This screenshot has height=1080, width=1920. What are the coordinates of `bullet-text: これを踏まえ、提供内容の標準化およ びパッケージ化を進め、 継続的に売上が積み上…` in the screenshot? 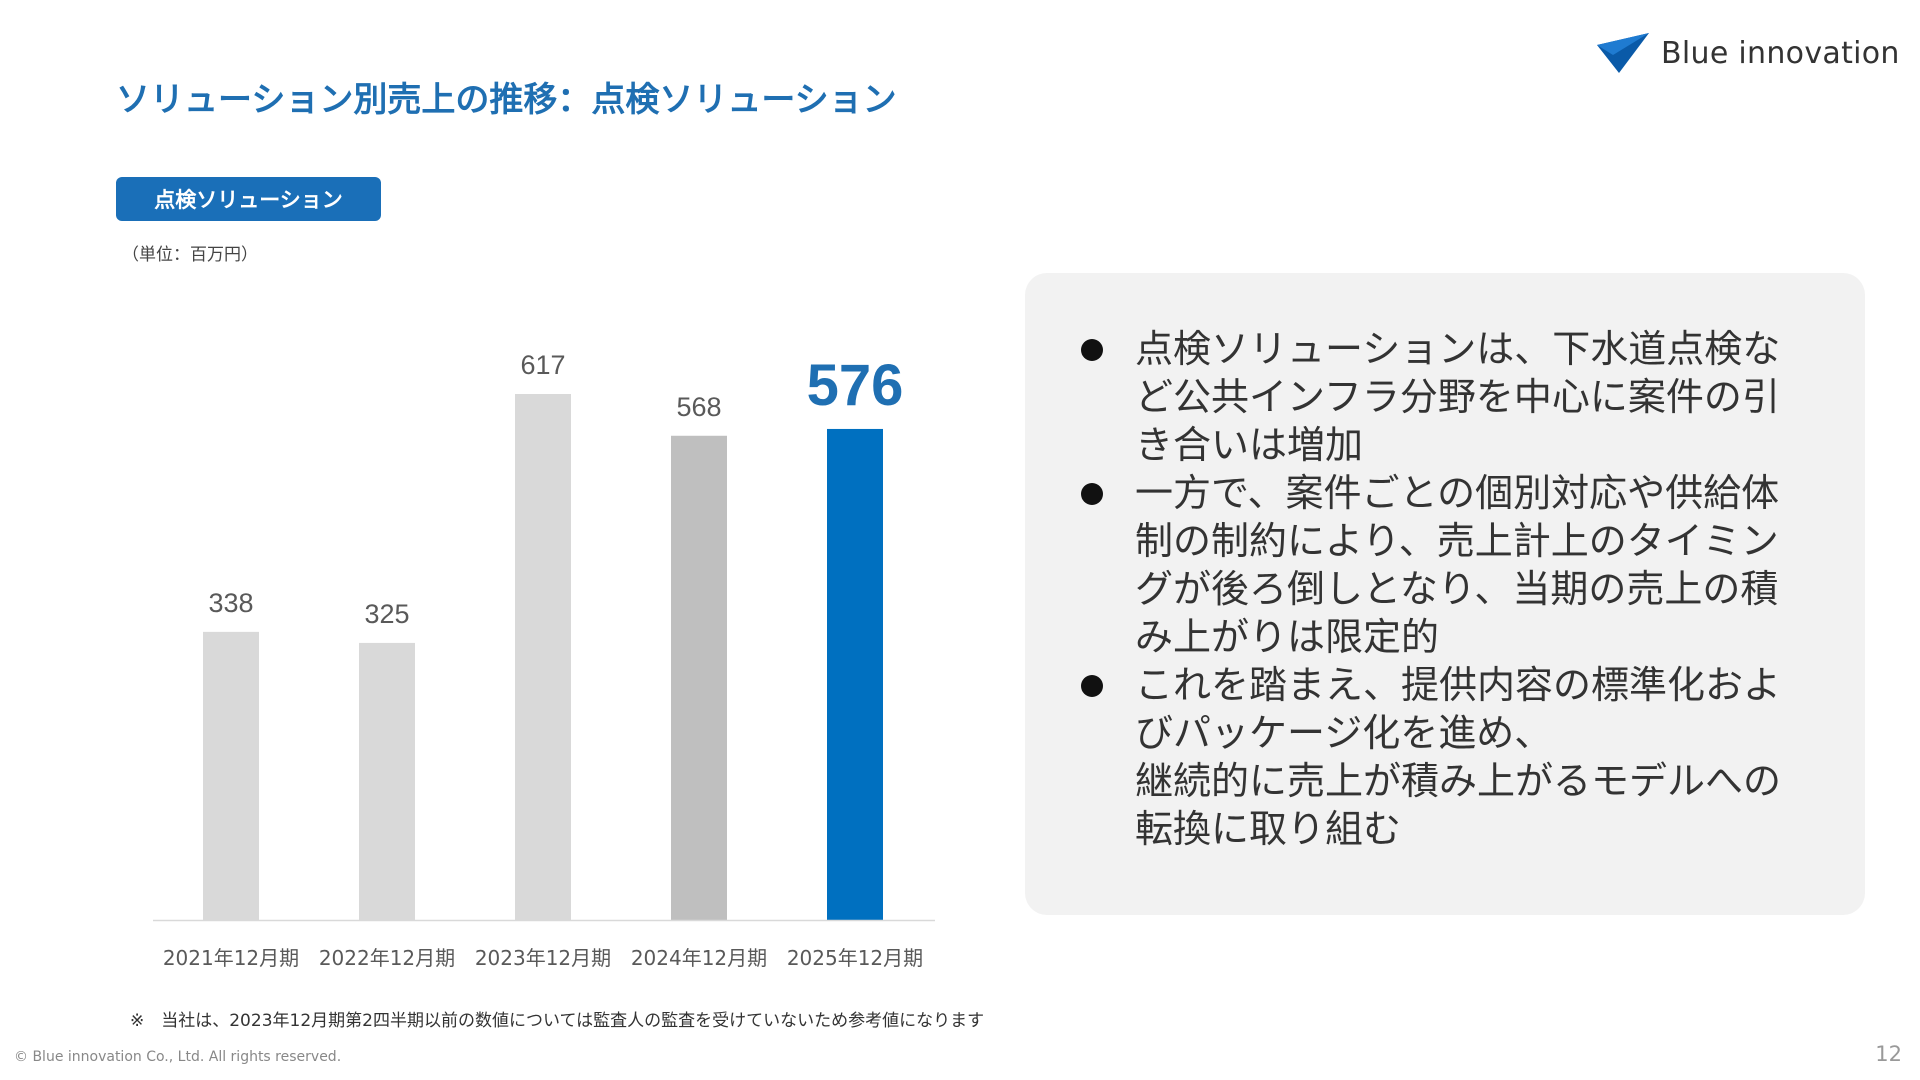 It's located at (1458, 757).